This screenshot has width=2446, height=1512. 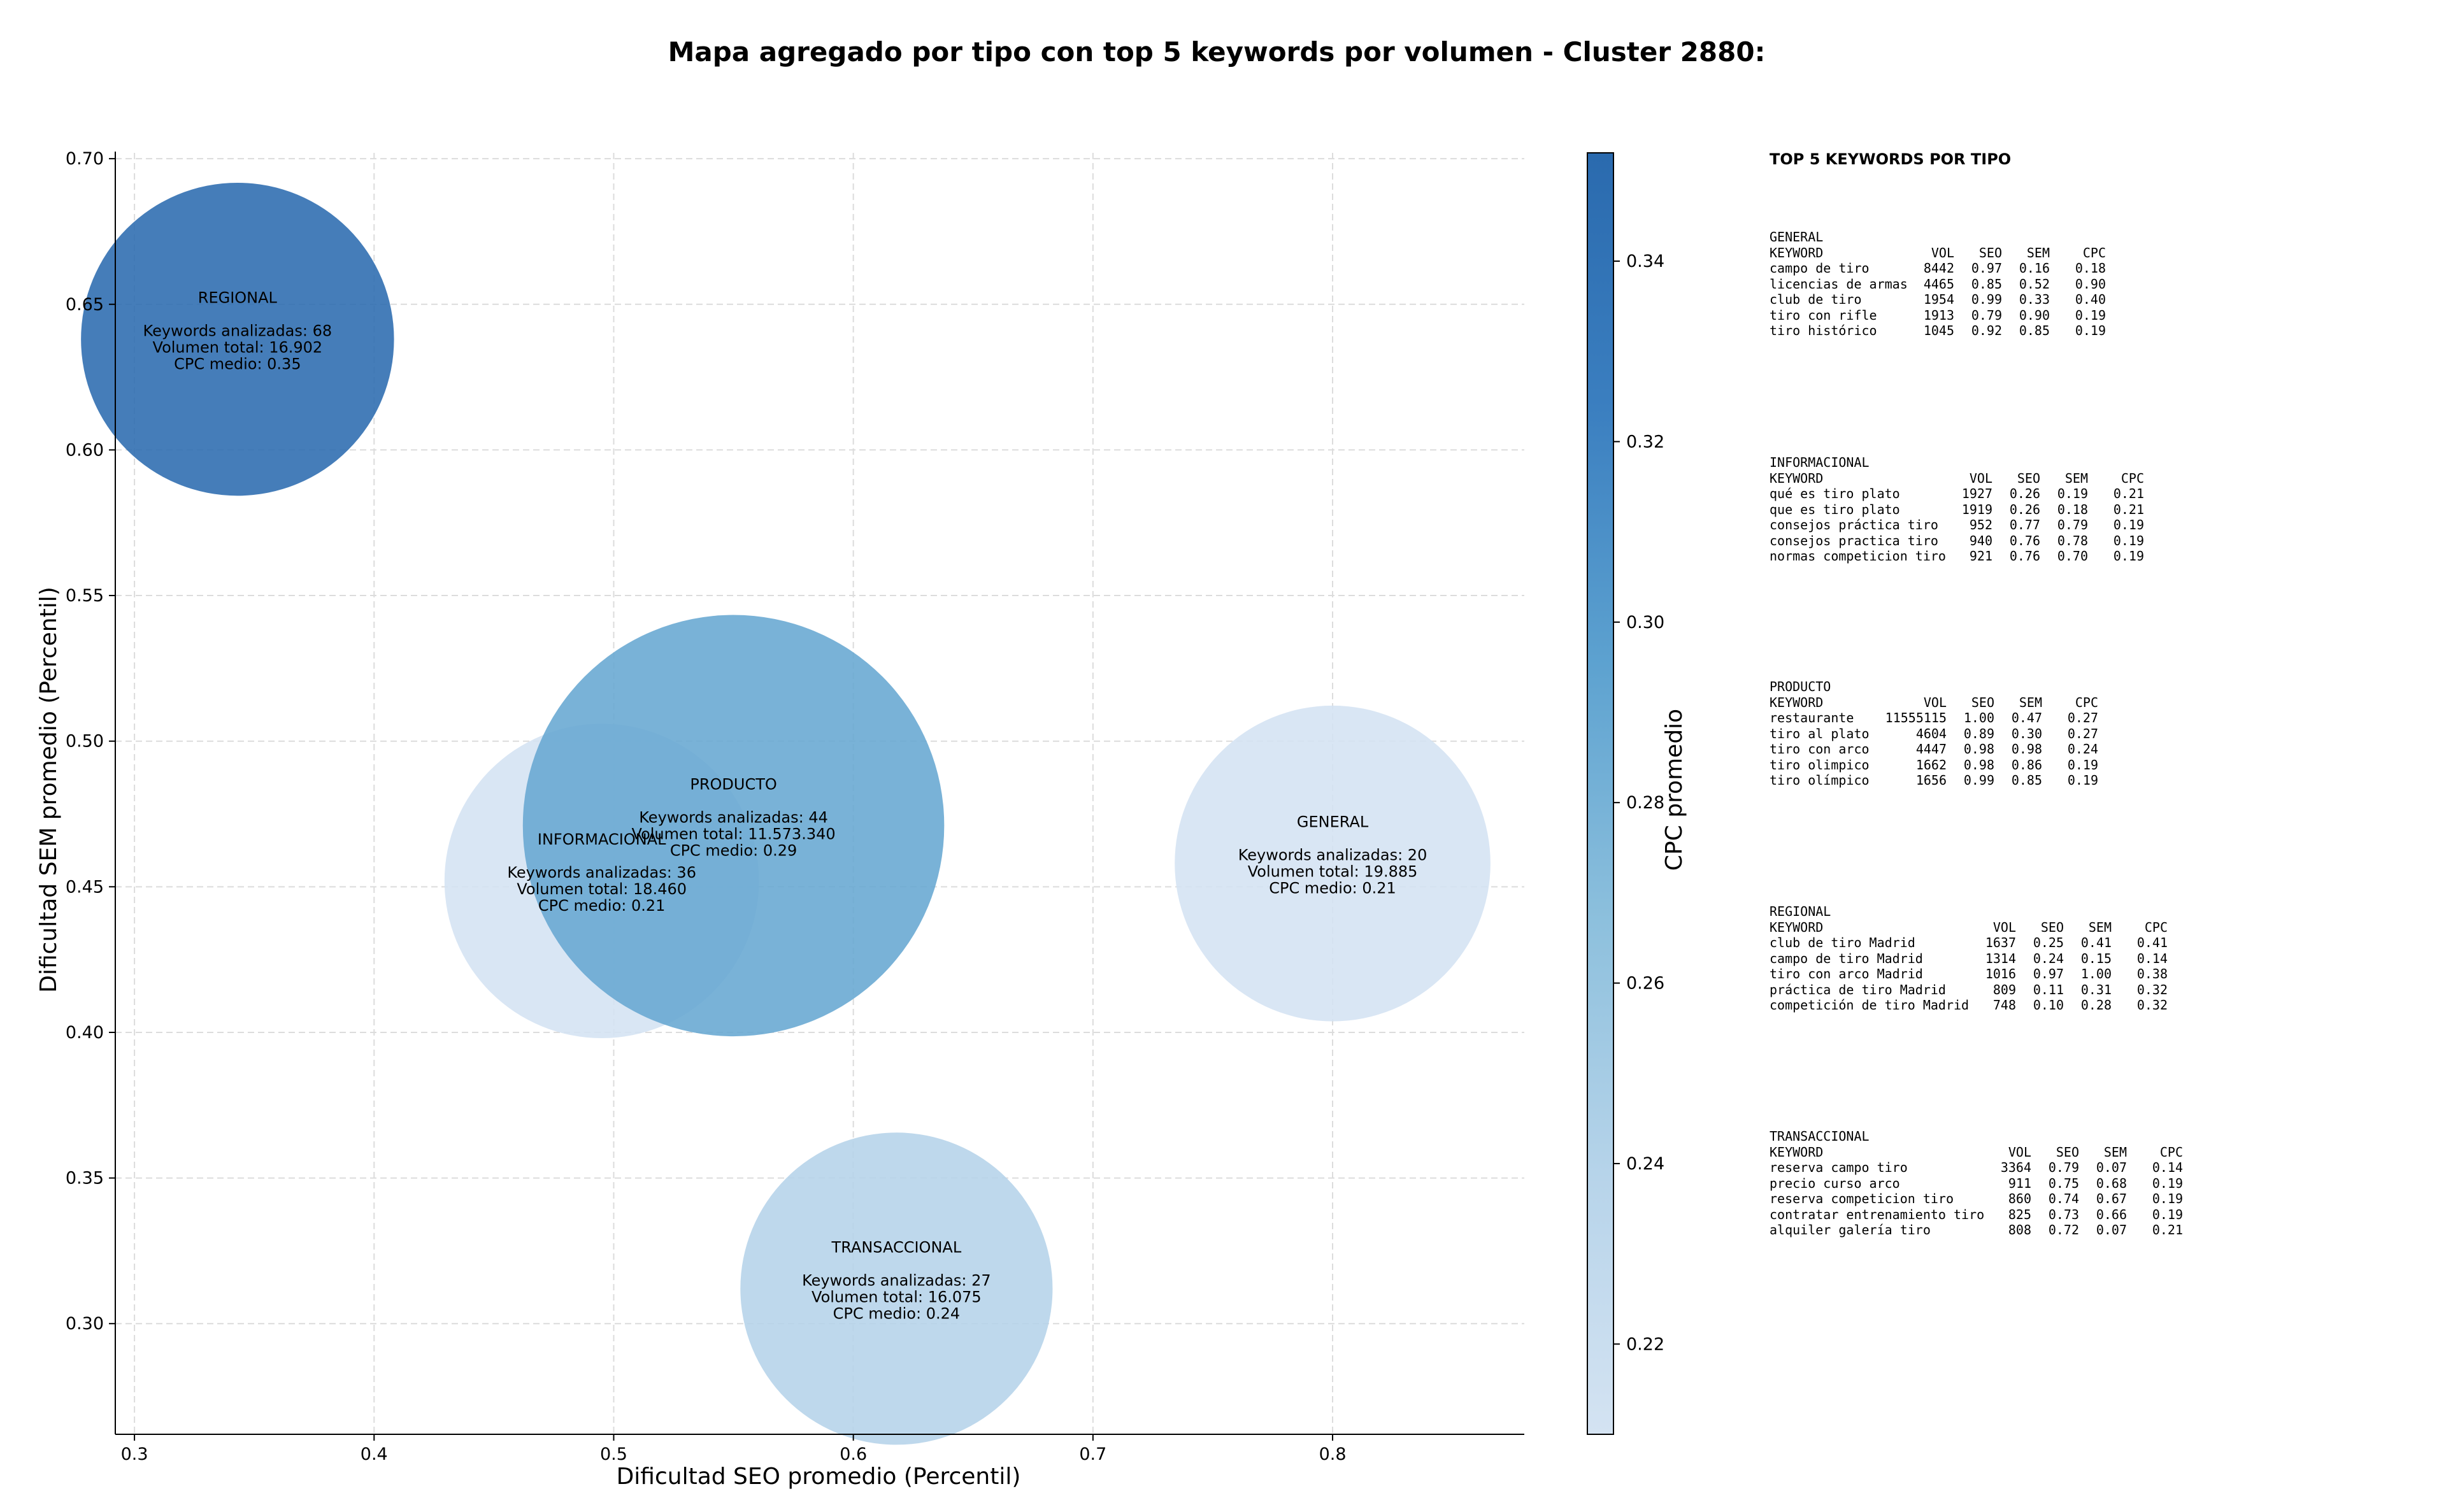 What do you see at coordinates (2072, 540) in the screenshot?
I see `value-cell: 0.78` at bounding box center [2072, 540].